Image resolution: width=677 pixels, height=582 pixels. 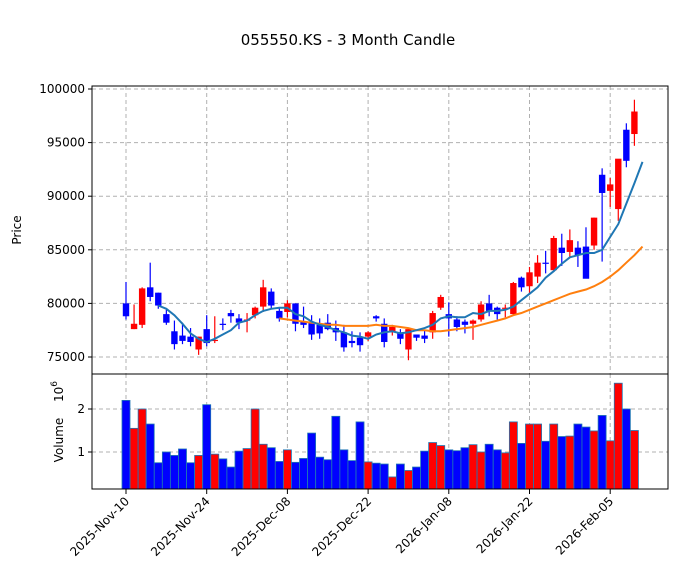 What do you see at coordinates (348, 40) in the screenshot?
I see `chart-title: 055550.KS - 3 Month Candle` at bounding box center [348, 40].